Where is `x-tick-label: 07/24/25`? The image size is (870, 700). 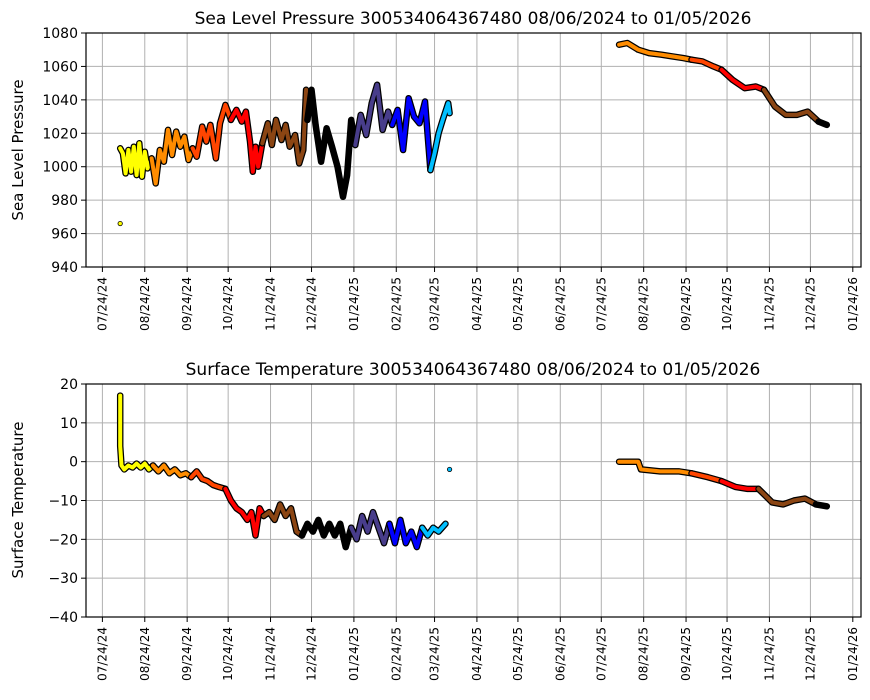 x-tick-label: 07/24/25 is located at coordinates (601, 654).